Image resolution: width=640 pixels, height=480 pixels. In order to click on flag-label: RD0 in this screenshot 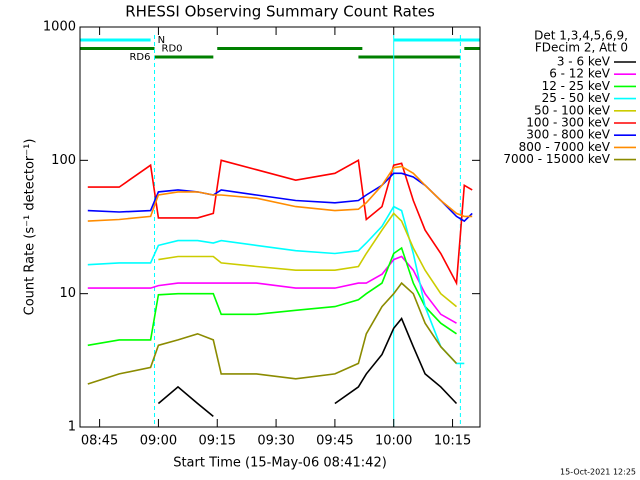, I will do `click(172, 49)`.